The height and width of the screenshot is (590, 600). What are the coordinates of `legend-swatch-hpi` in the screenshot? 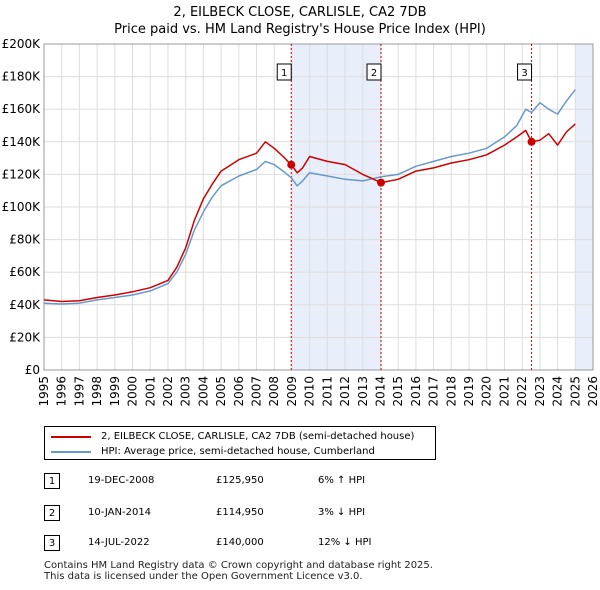 It's located at (71, 452).